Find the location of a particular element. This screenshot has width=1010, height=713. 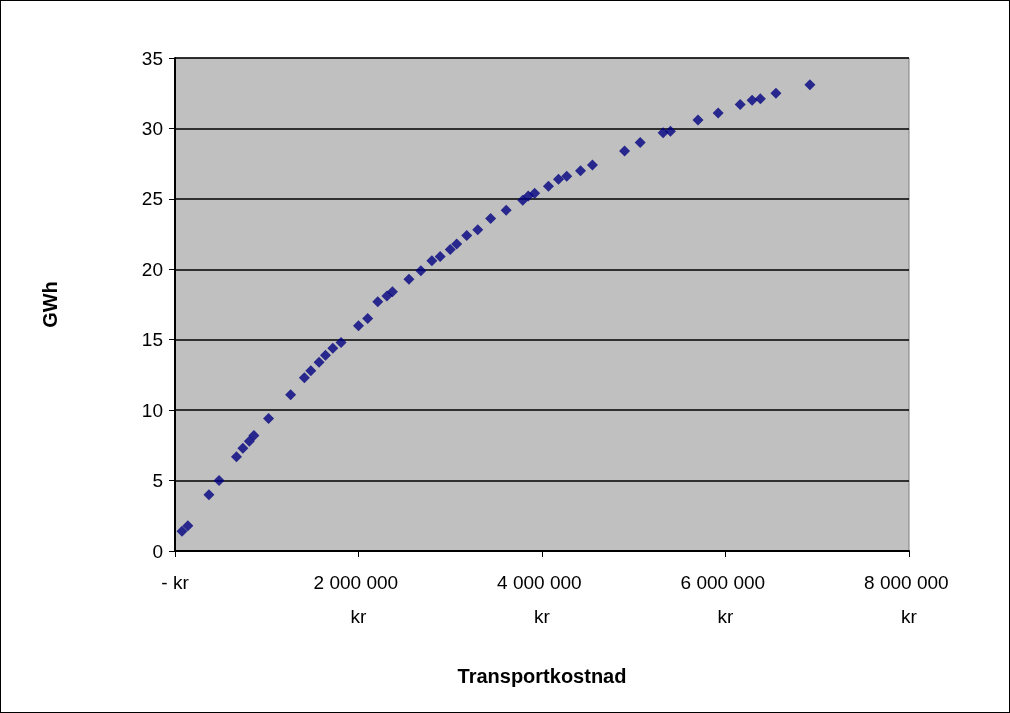

x-tick-label: 8 000 000 kr is located at coordinates (909, 599).